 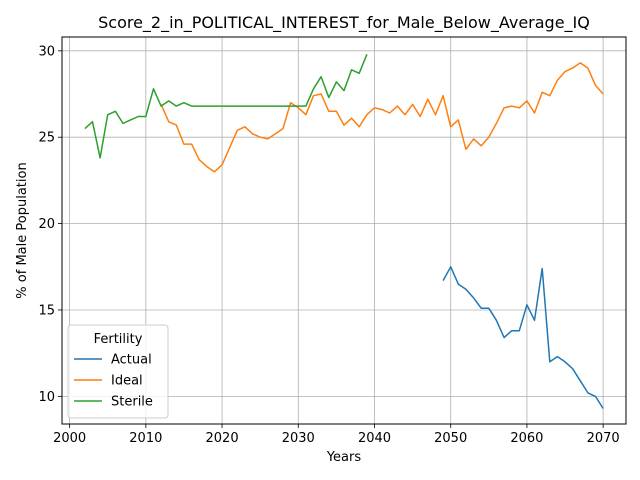 What do you see at coordinates (145, 438) in the screenshot?
I see `x-tick-label: 2010` at bounding box center [145, 438].